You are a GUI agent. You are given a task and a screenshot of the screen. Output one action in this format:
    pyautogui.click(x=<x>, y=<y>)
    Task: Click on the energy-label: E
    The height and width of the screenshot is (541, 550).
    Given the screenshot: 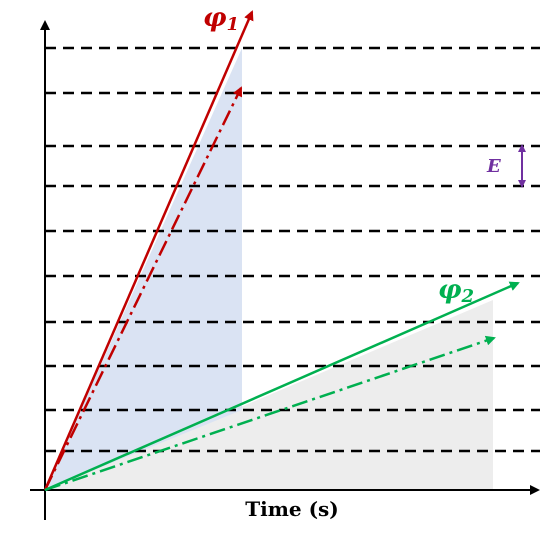 What is the action you would take?
    pyautogui.click(x=493, y=166)
    